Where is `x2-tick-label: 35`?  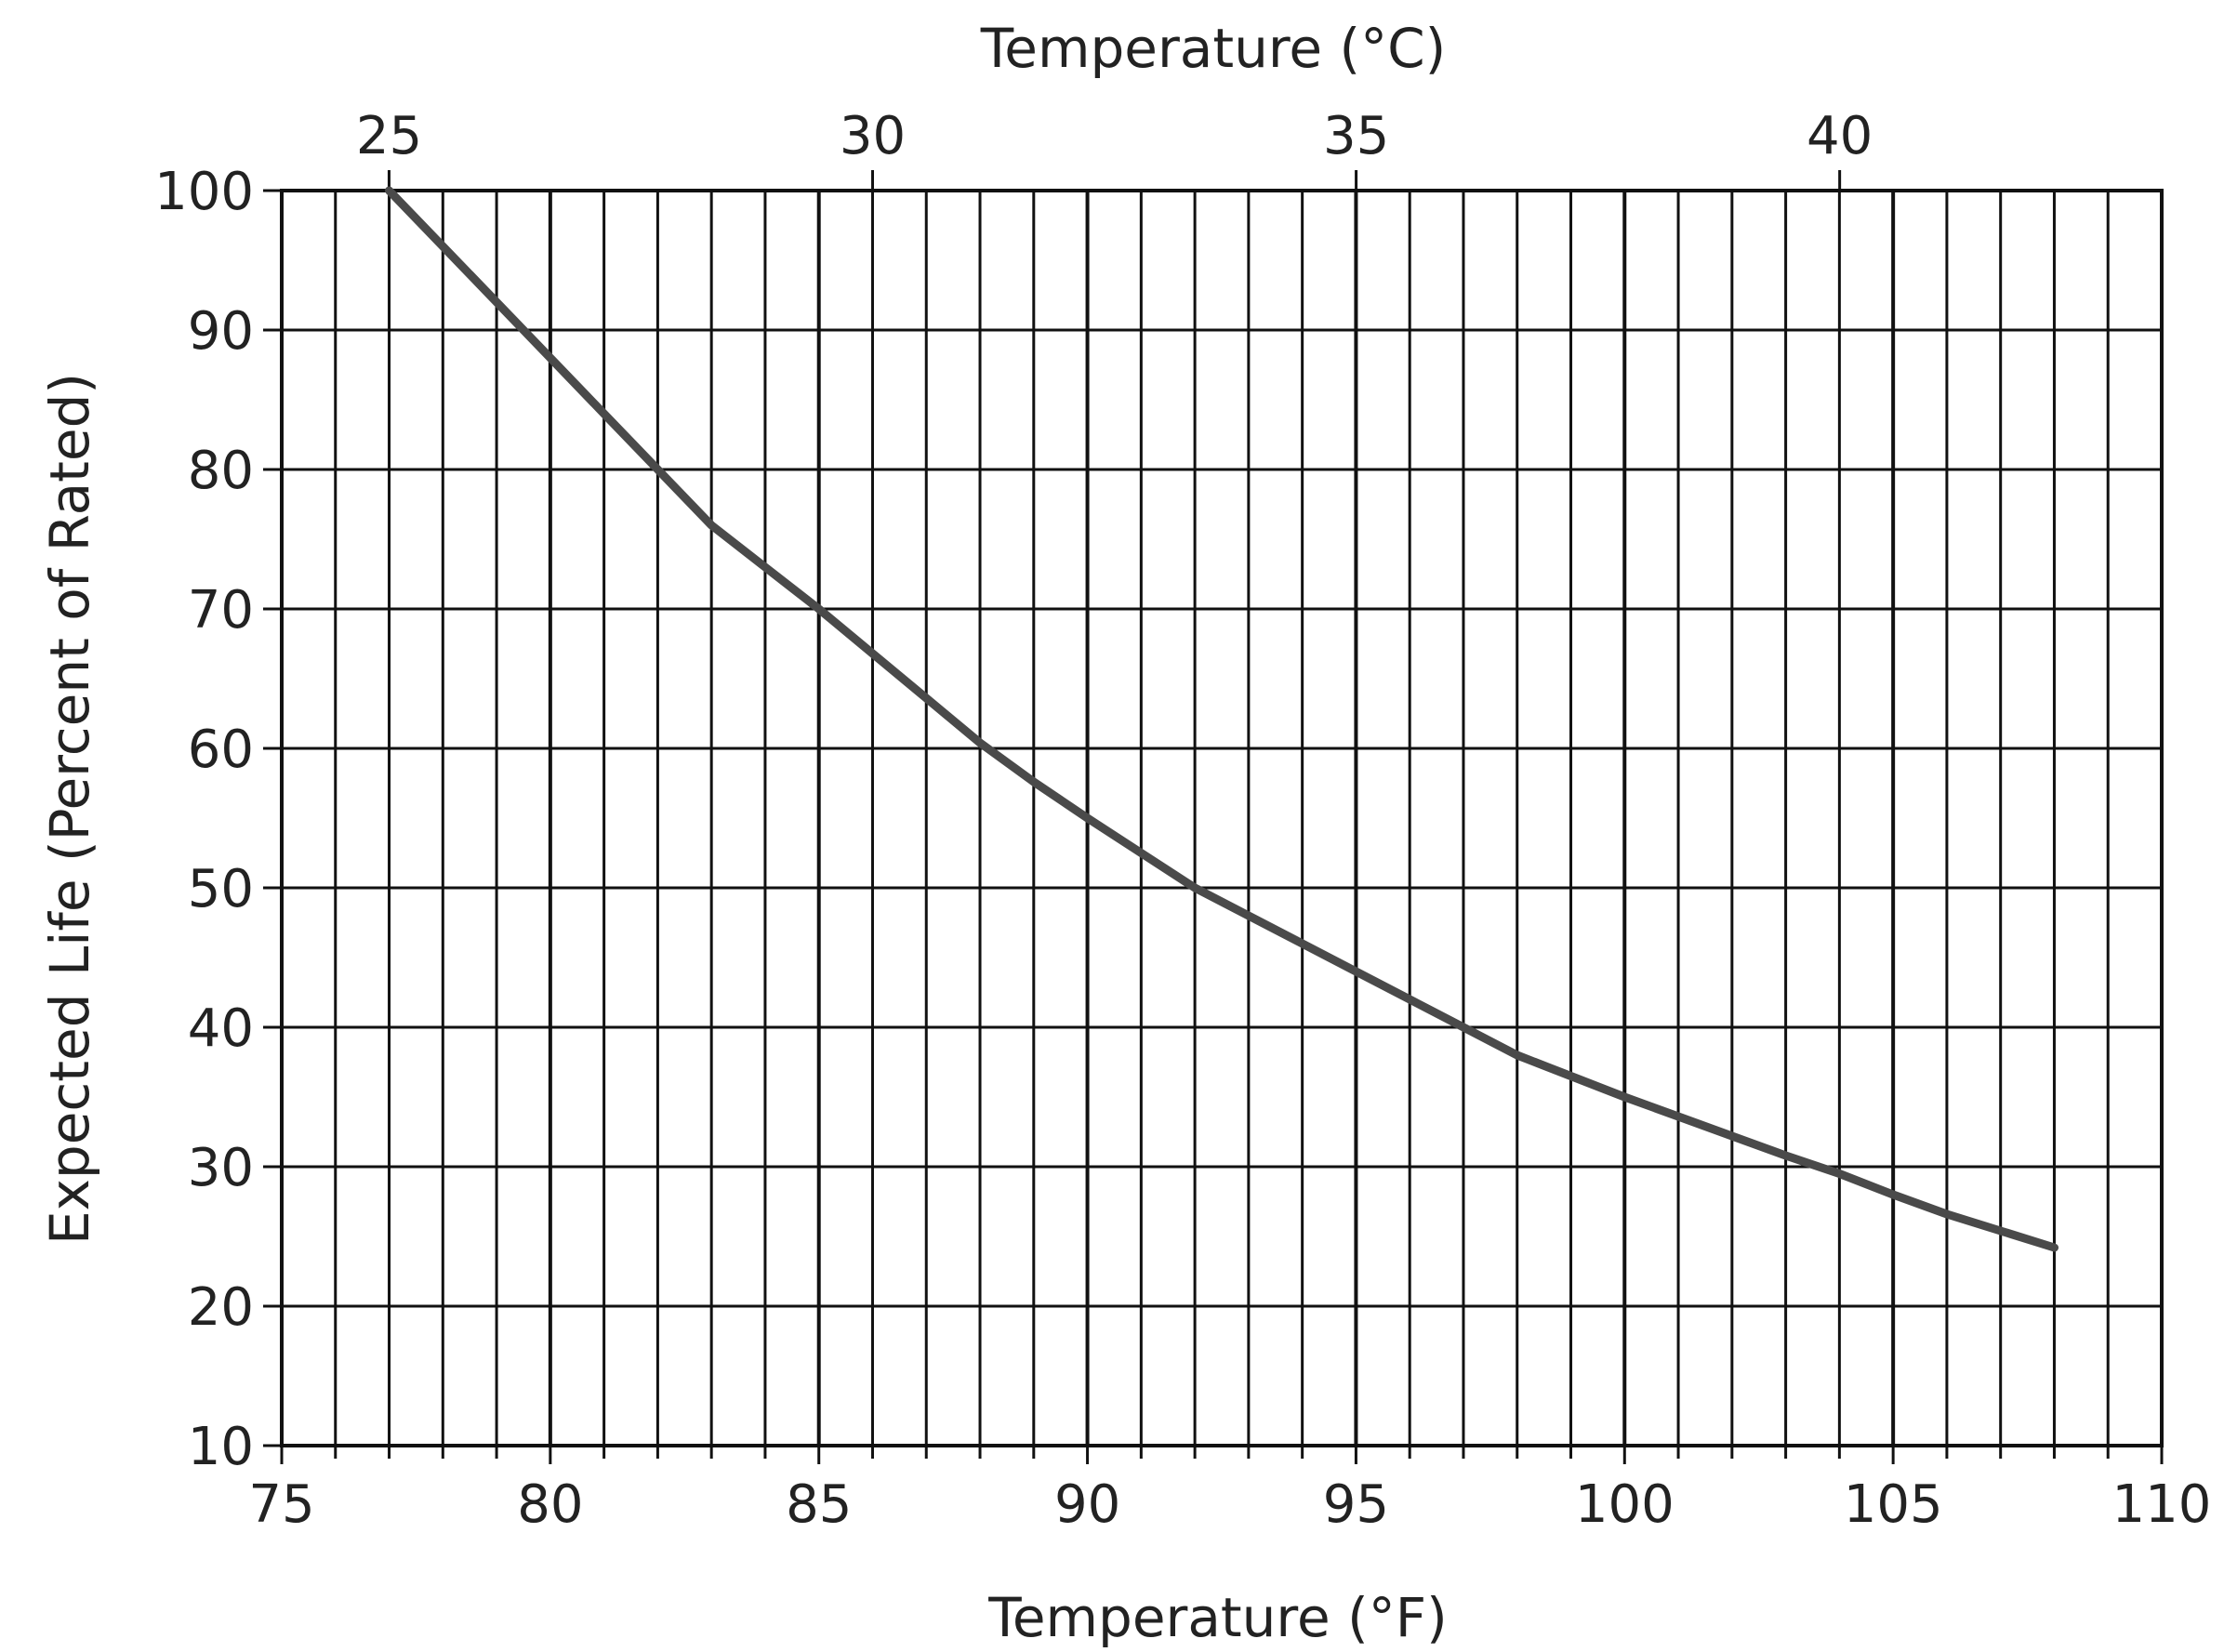 x2-tick-label: 35 is located at coordinates (1356, 136).